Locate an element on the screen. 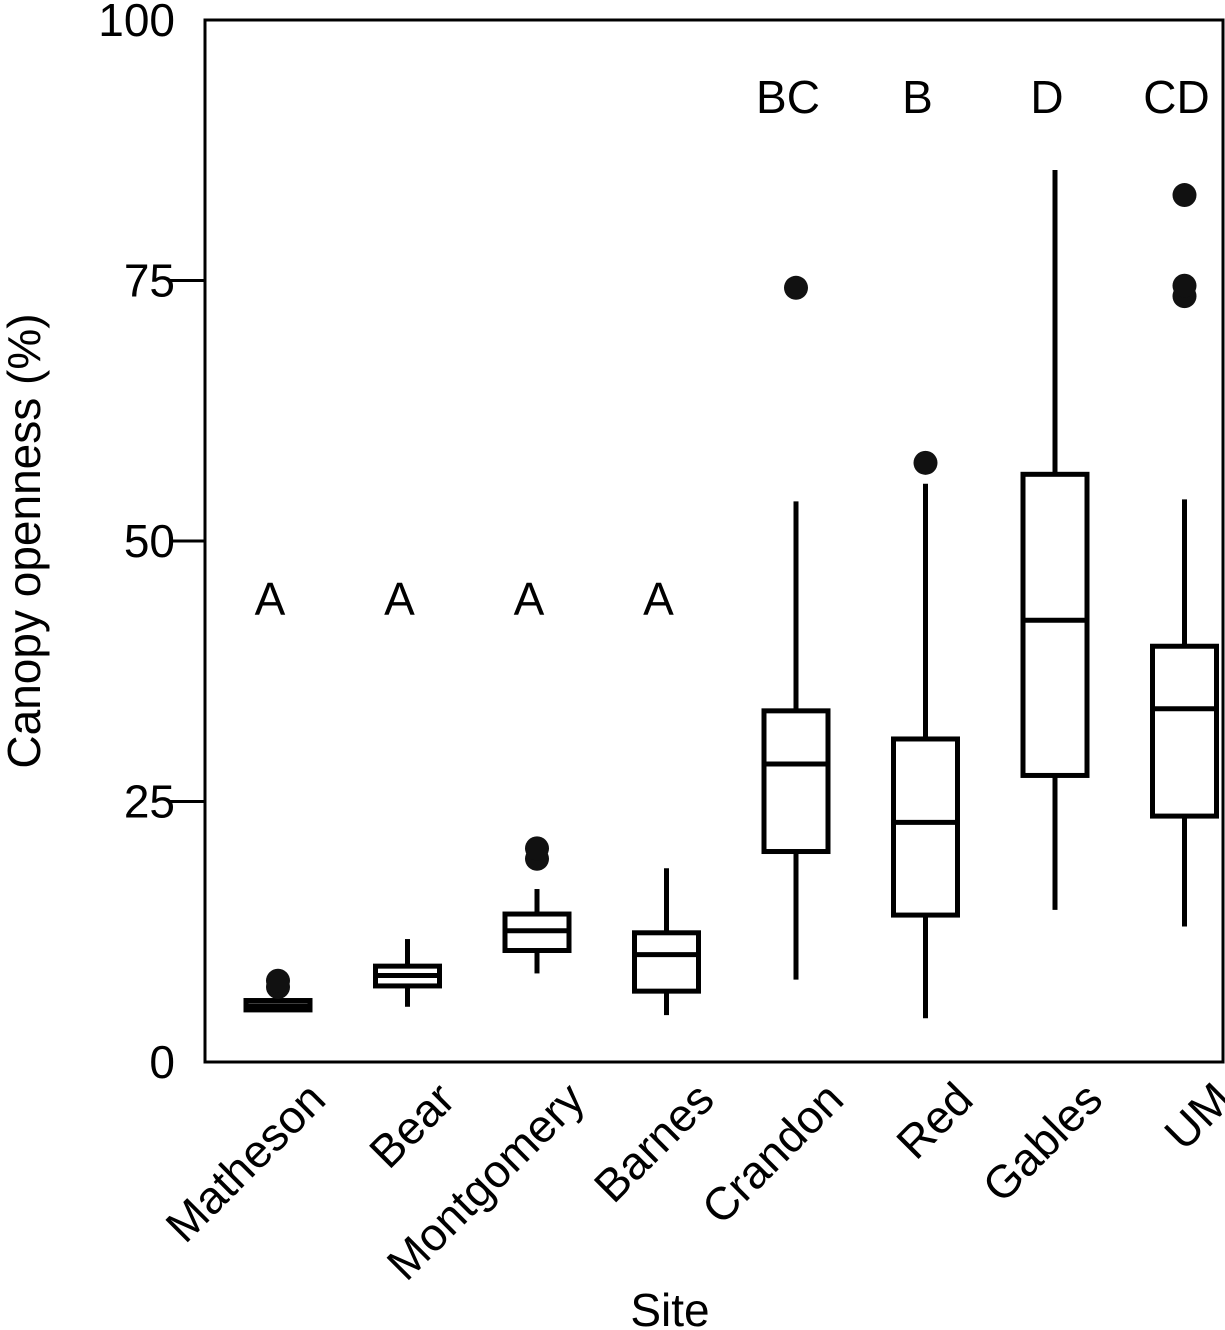  group-letter: B is located at coordinates (917, 97).